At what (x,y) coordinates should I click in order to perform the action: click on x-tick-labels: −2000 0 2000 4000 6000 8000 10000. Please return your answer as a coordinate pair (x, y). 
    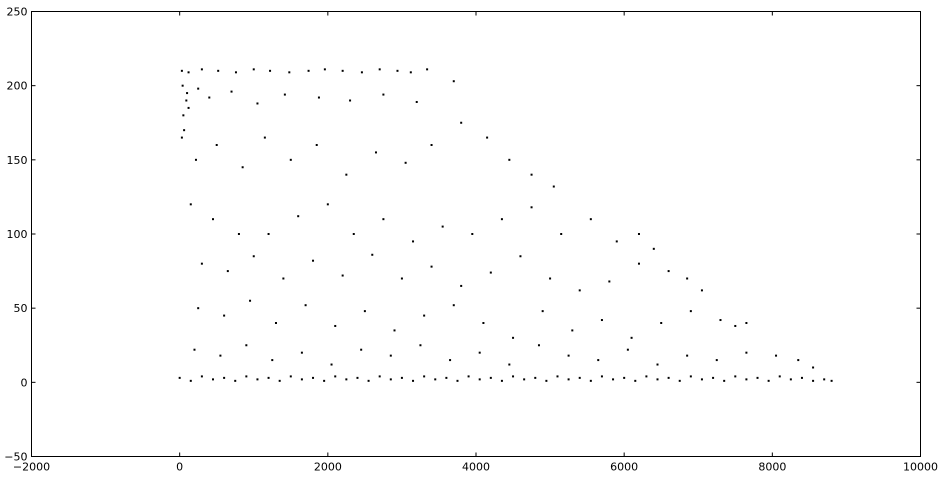
    Looking at the image, I should click on (475, 467).